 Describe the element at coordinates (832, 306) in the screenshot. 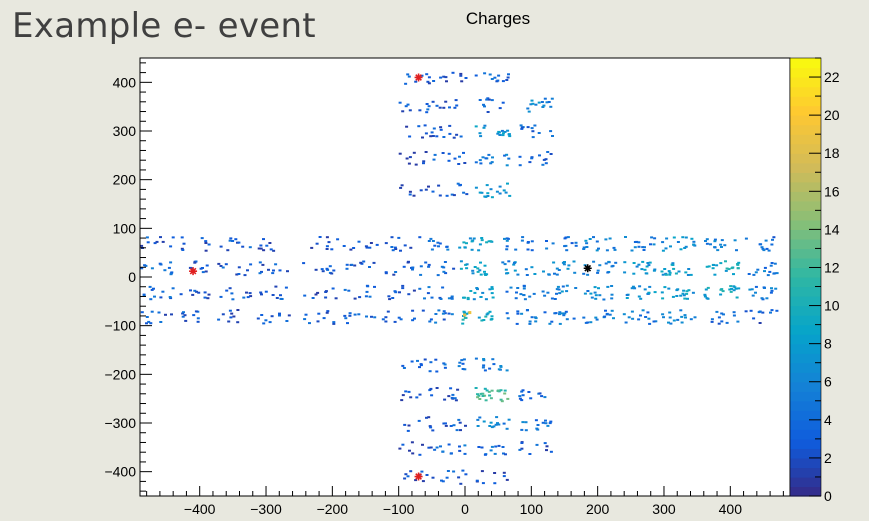

I see `colorbar-tick-label: 10` at that location.